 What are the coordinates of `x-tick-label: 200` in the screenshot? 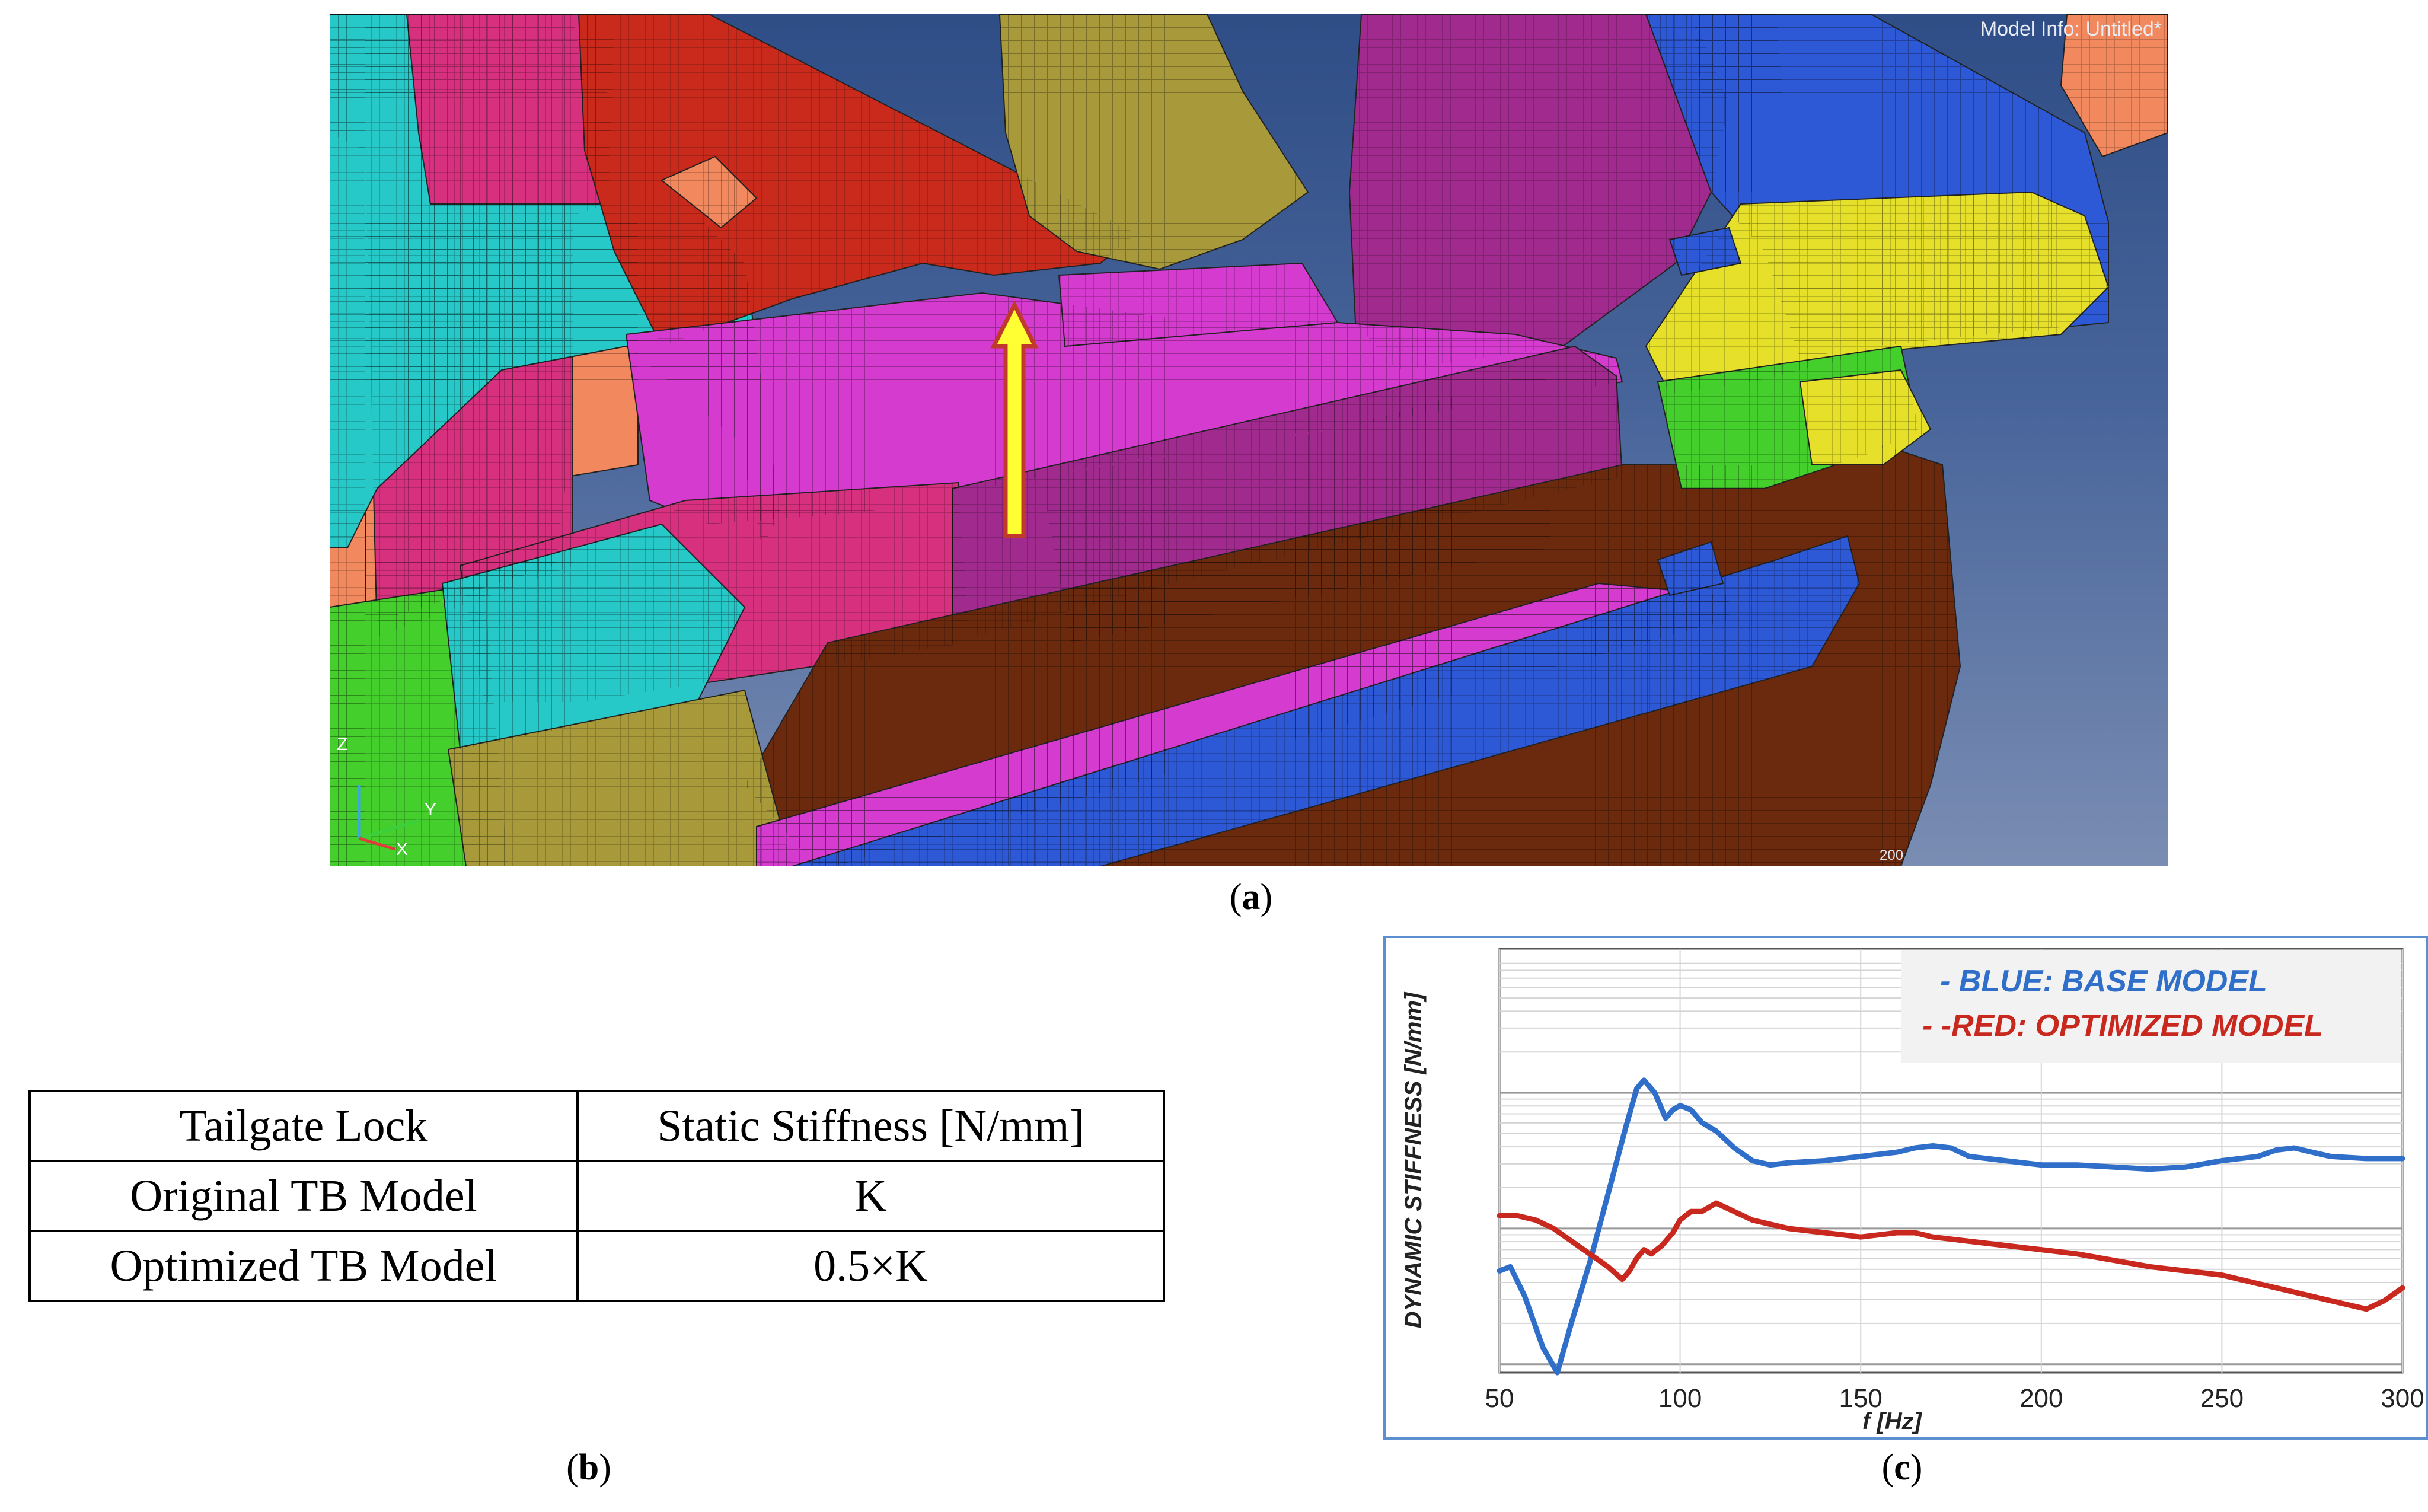 It's located at (2041, 1398).